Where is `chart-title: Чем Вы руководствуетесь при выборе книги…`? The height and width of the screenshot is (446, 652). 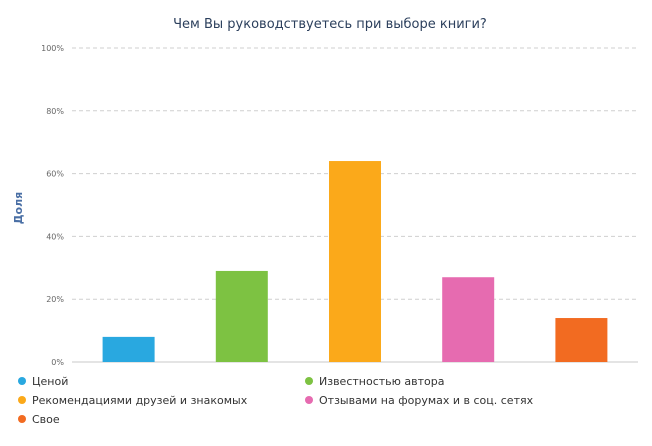
chart-title: Чем Вы руководствуетесь при выборе книги… is located at coordinates (330, 24).